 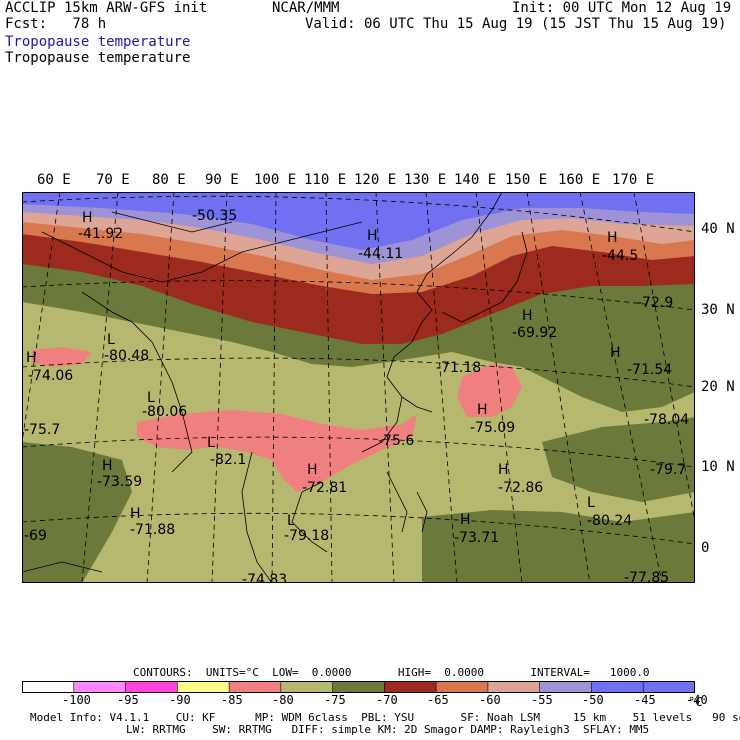 What do you see at coordinates (649, 370) in the screenshot?
I see `mark-value: -71.54` at bounding box center [649, 370].